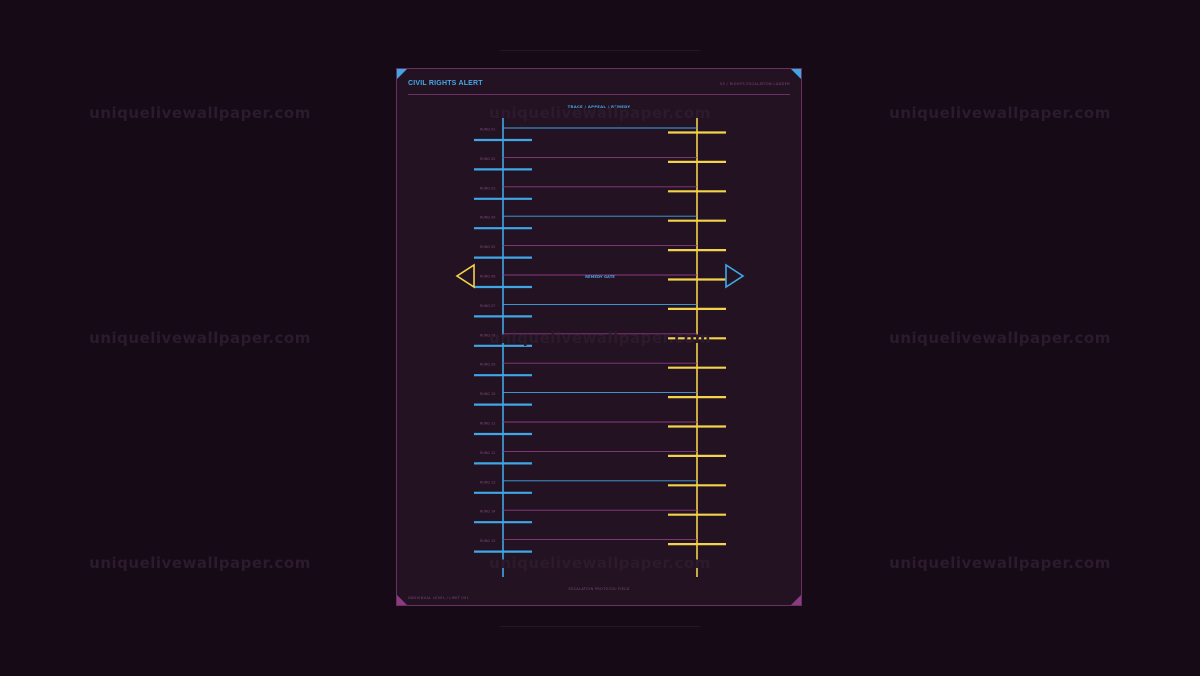 This screenshot has height=676, width=1200. Describe the element at coordinates (796, 74) in the screenshot. I see `corner-mark-top-right` at that location.